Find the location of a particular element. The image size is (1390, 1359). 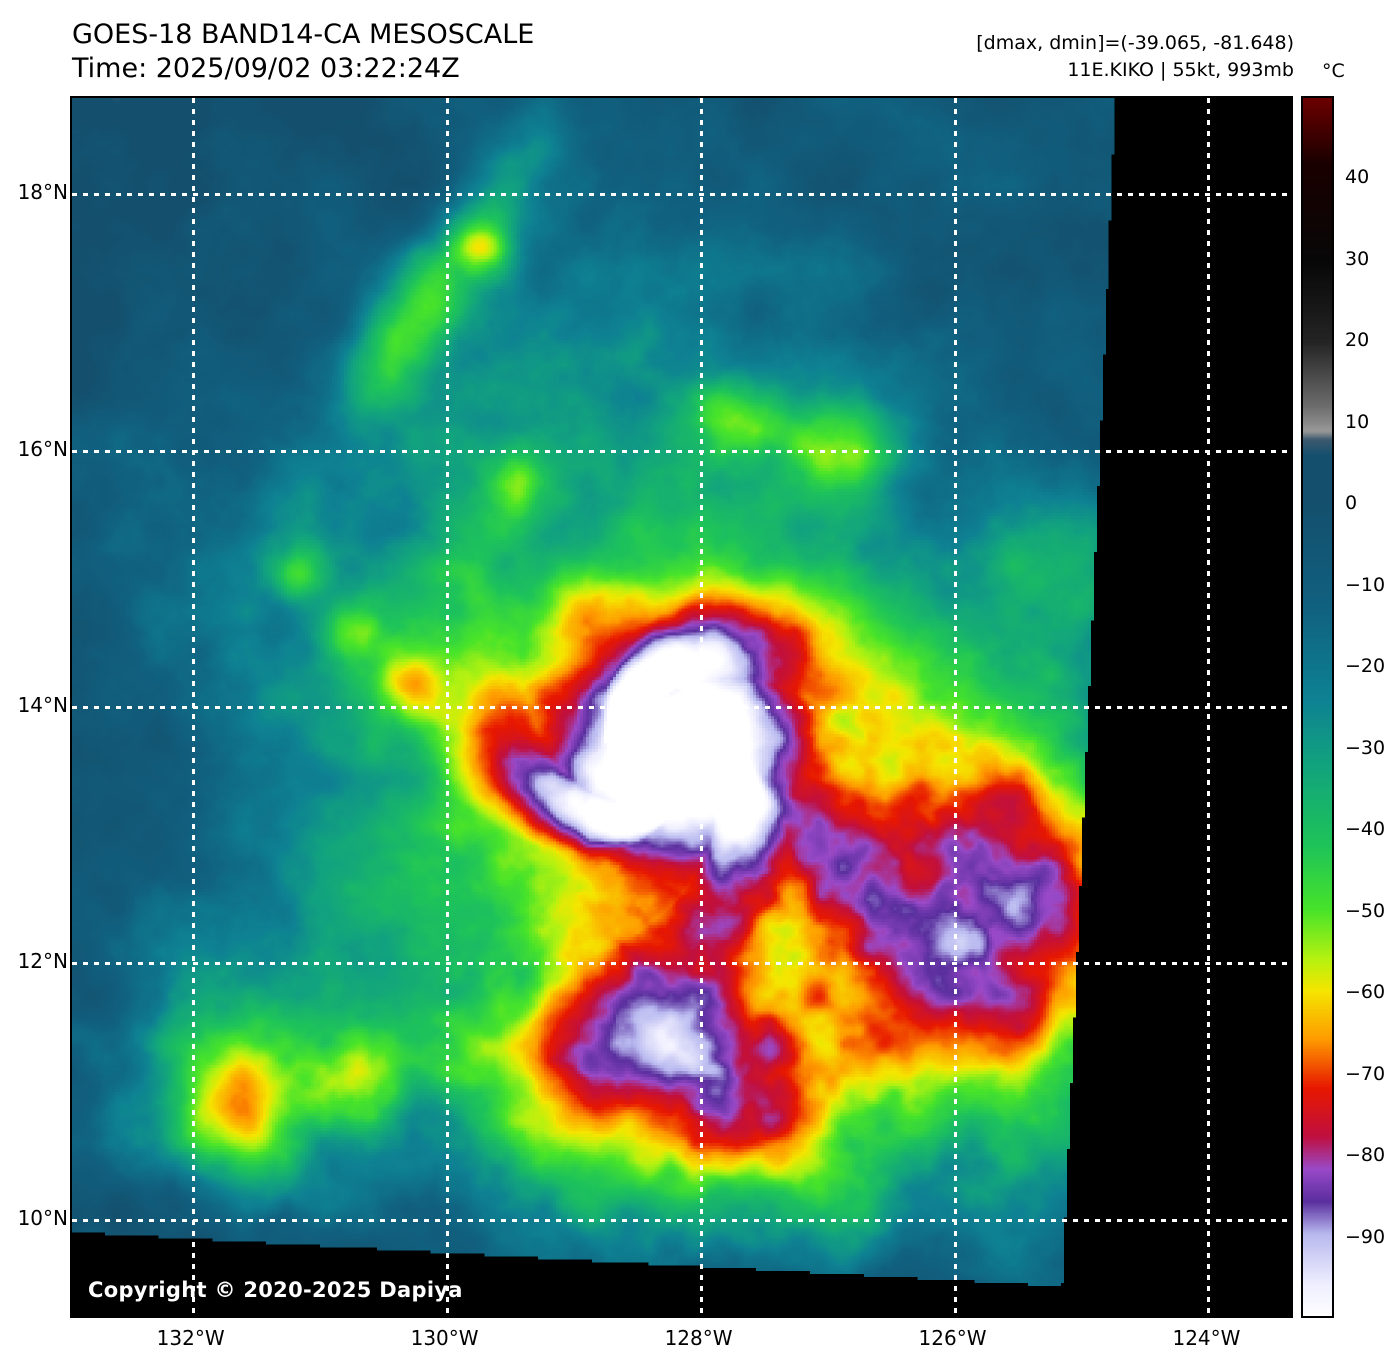

longitude-tick-label: 130°W is located at coordinates (444, 1338).